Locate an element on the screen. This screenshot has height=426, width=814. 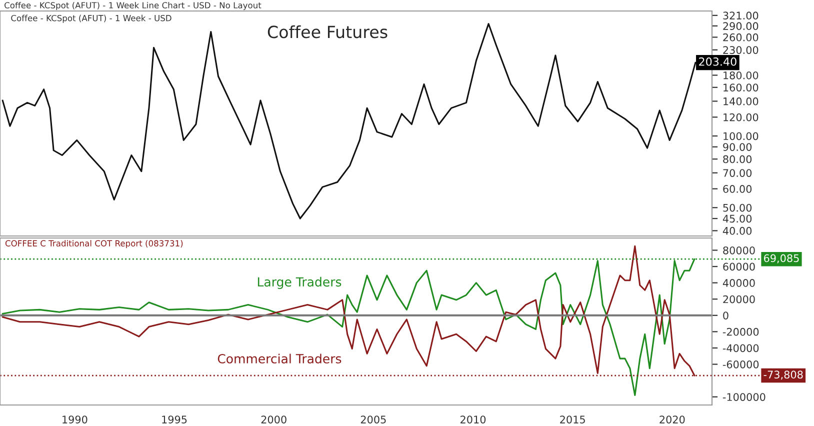
y-tick-label: 20000 is located at coordinates (739, 299).